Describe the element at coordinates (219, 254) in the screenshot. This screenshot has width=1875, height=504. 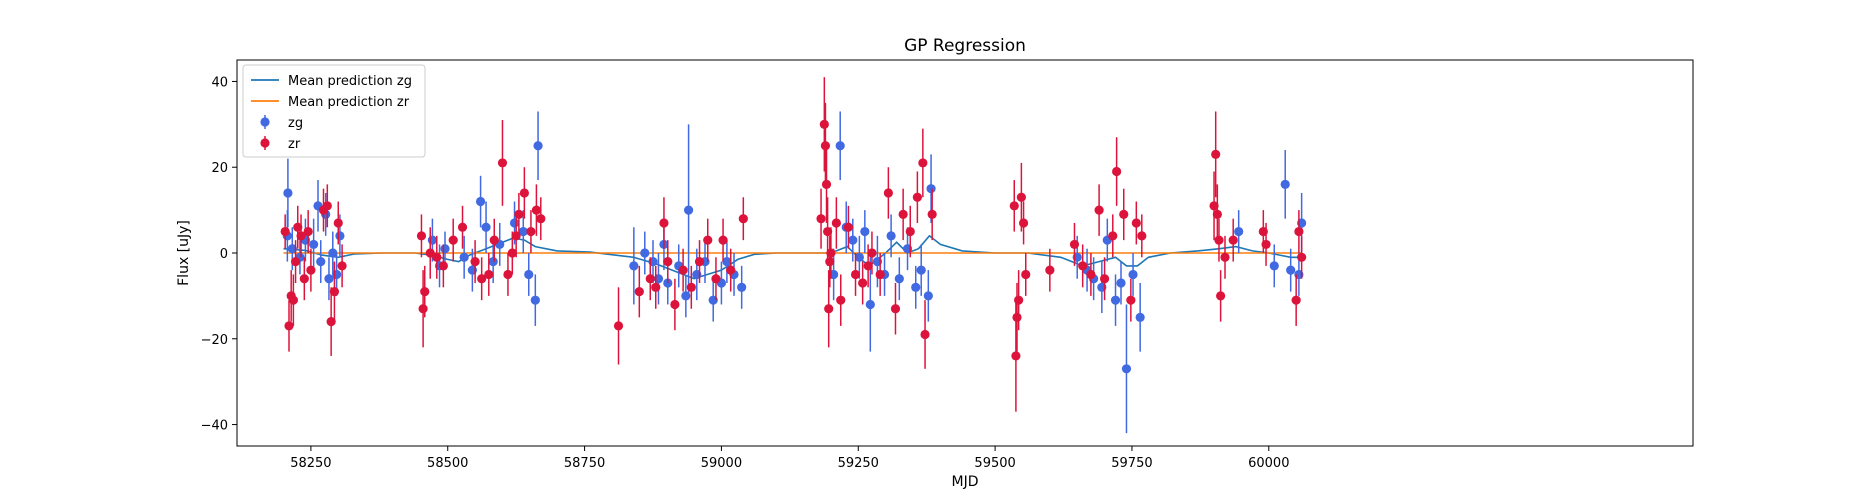
I see `y-axis-ticks: −40 −20 0 20 40` at that location.